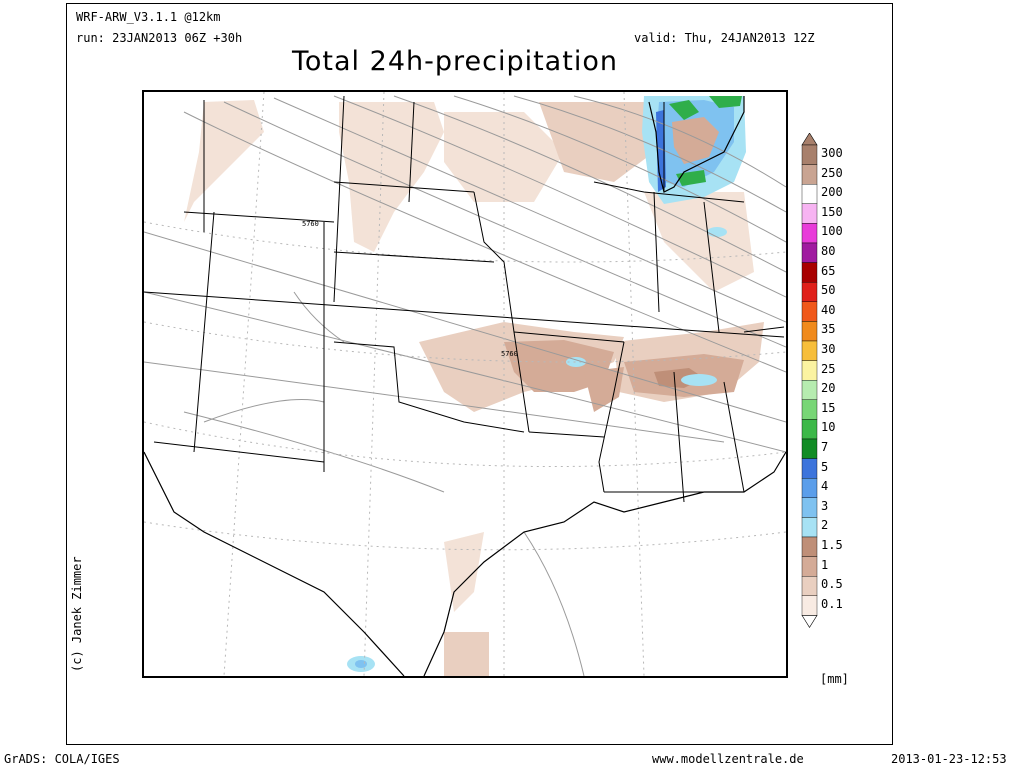  What do you see at coordinates (455, 61) in the screenshot?
I see `map-title: Total 24h-precipitation` at bounding box center [455, 61].